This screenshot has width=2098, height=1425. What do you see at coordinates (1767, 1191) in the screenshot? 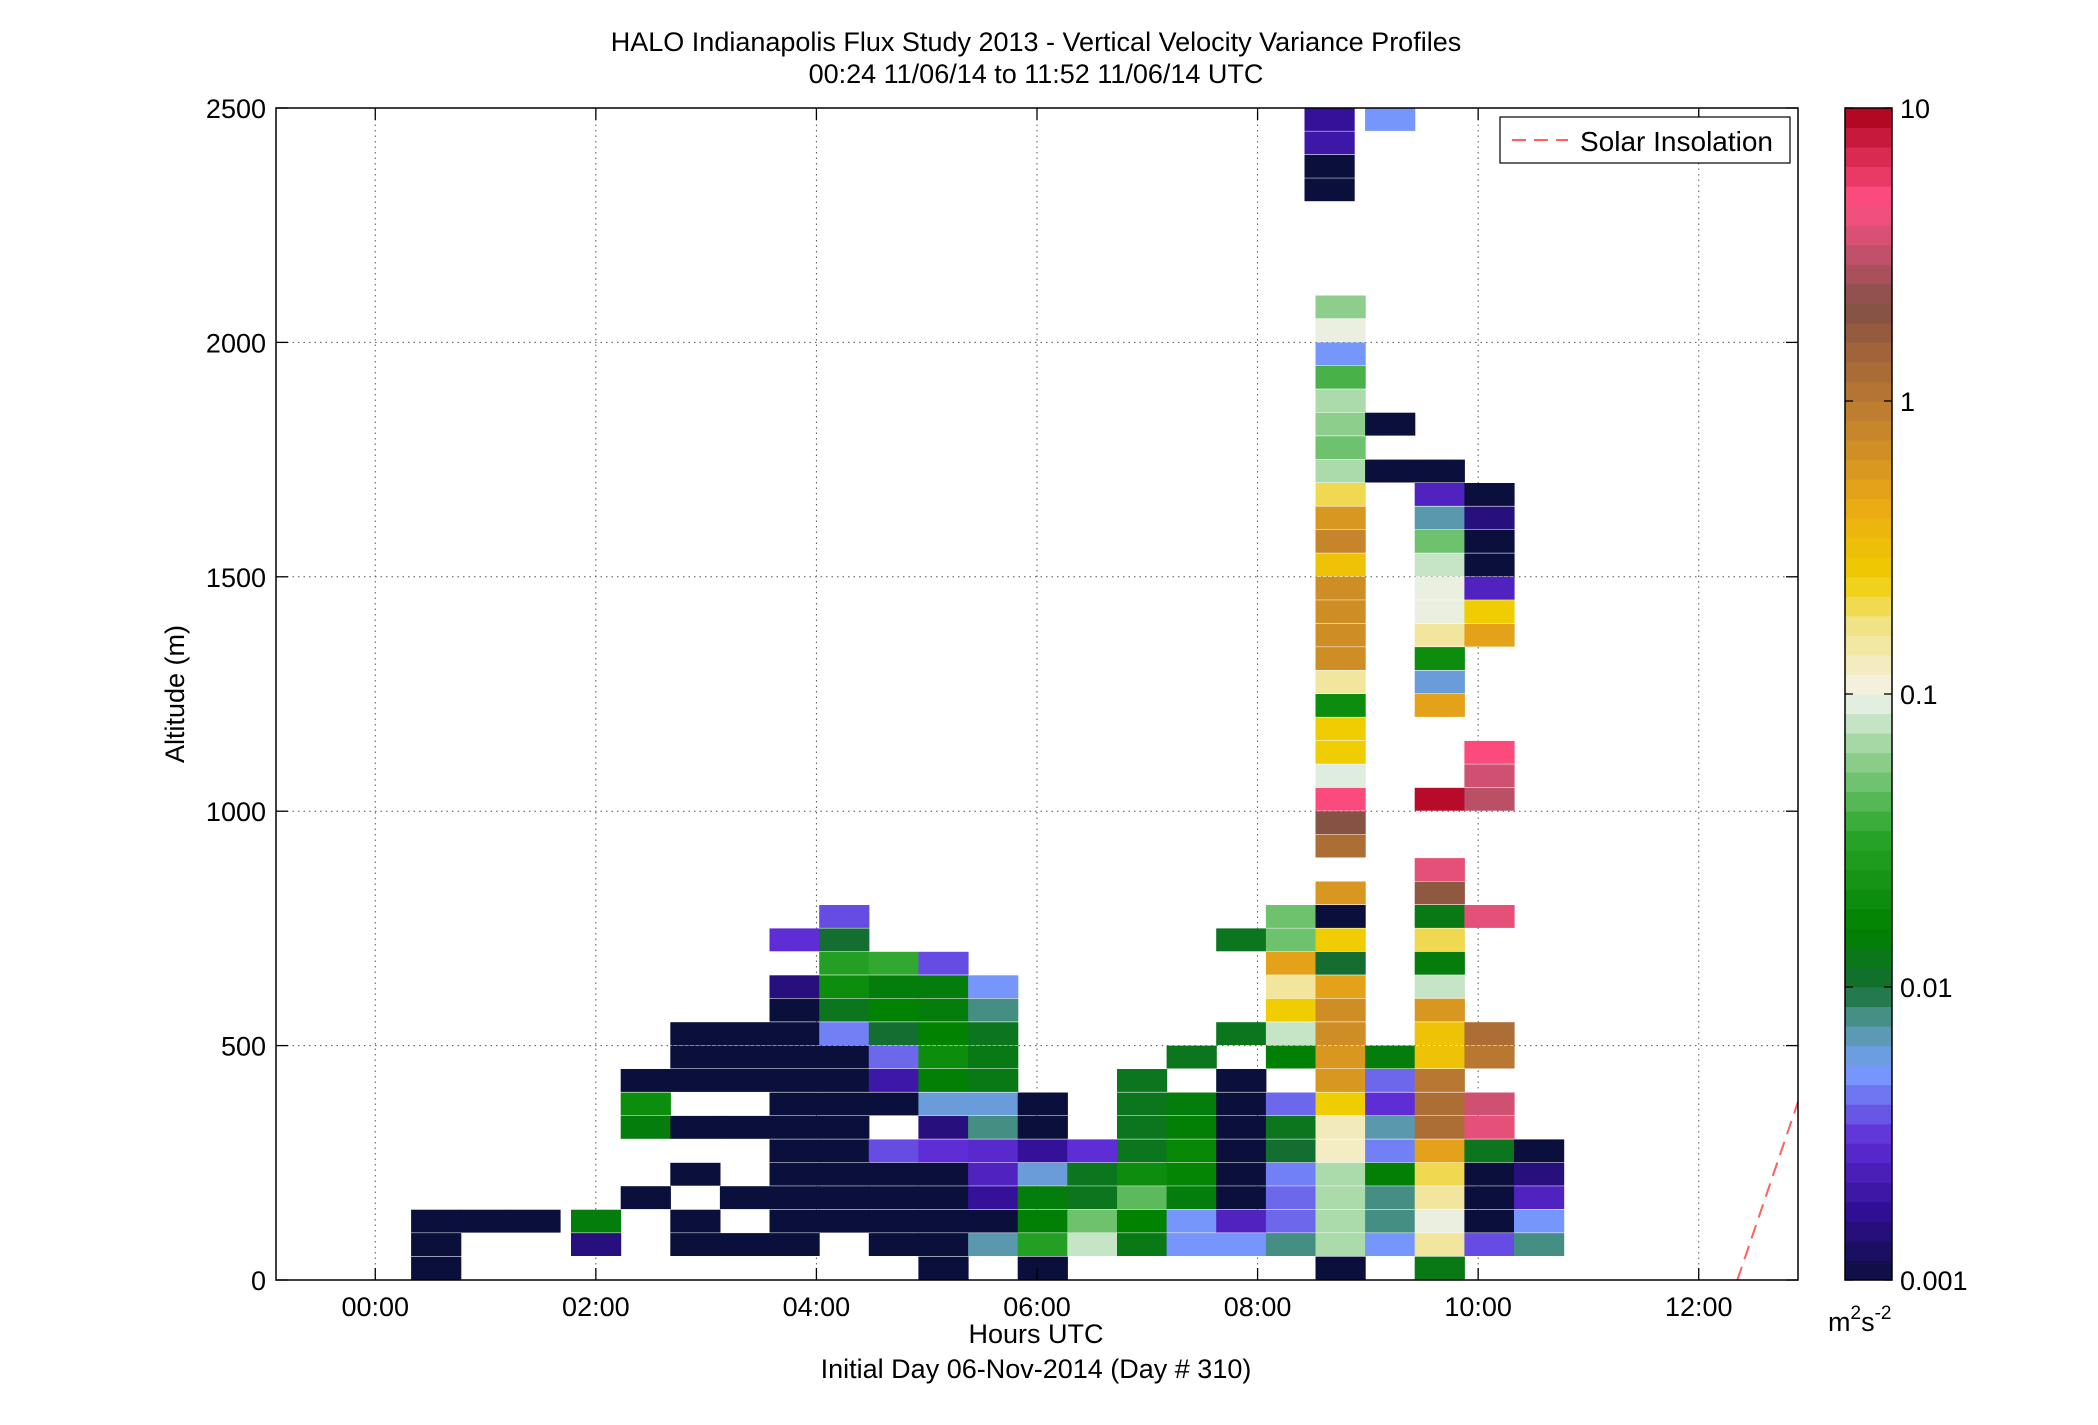
I see `solar-insolation-series` at bounding box center [1767, 1191].